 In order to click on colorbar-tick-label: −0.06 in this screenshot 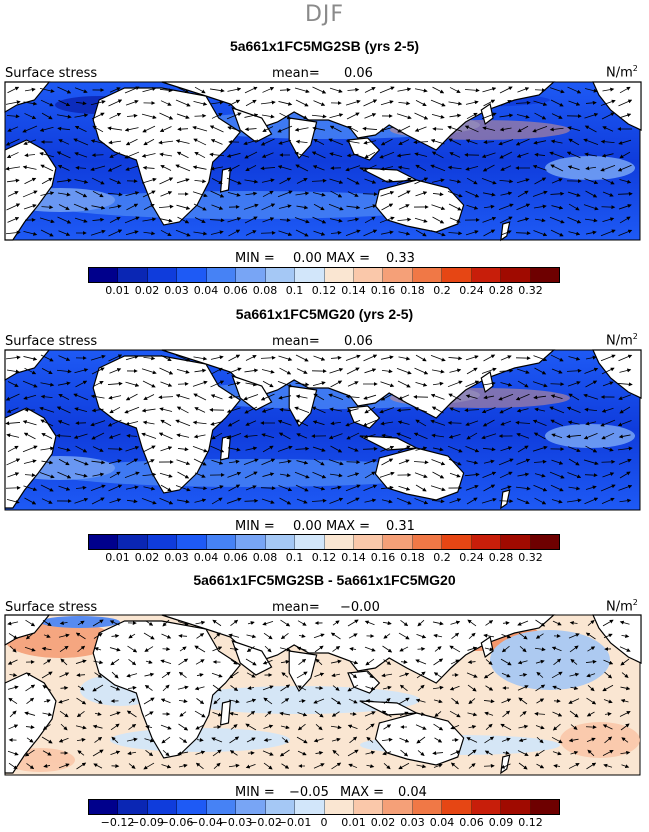, I will do `click(176, 822)`.